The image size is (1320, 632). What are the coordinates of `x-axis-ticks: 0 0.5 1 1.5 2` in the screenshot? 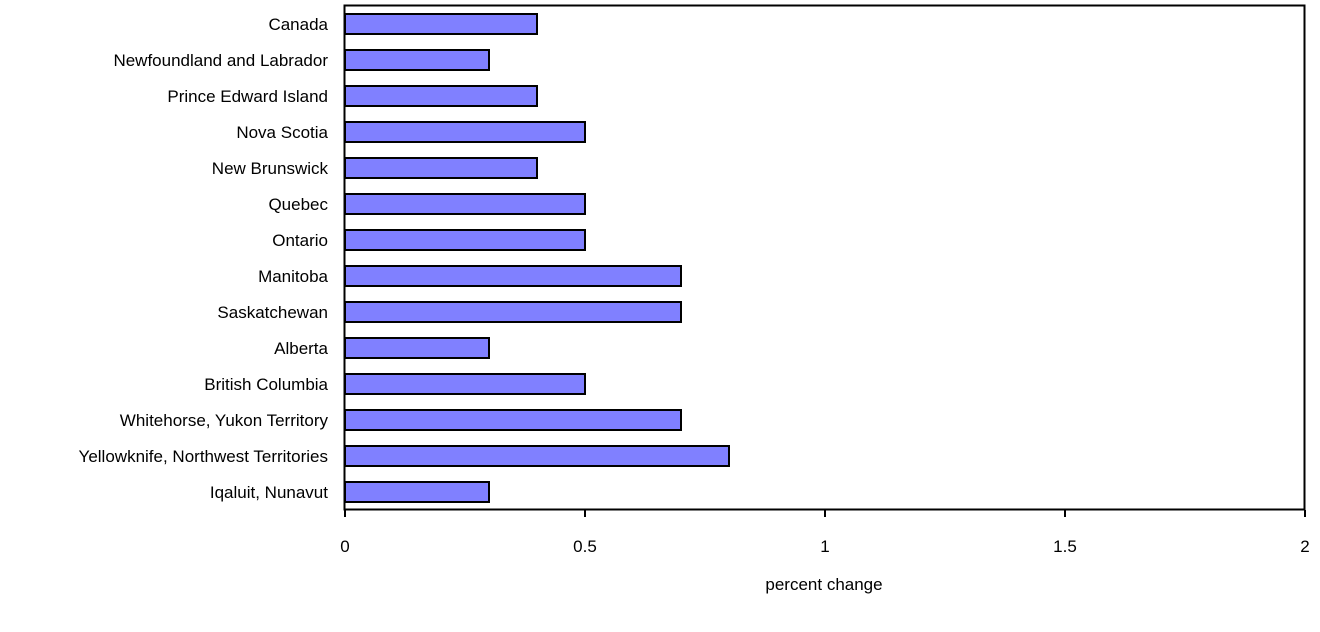 It's located at (825, 533).